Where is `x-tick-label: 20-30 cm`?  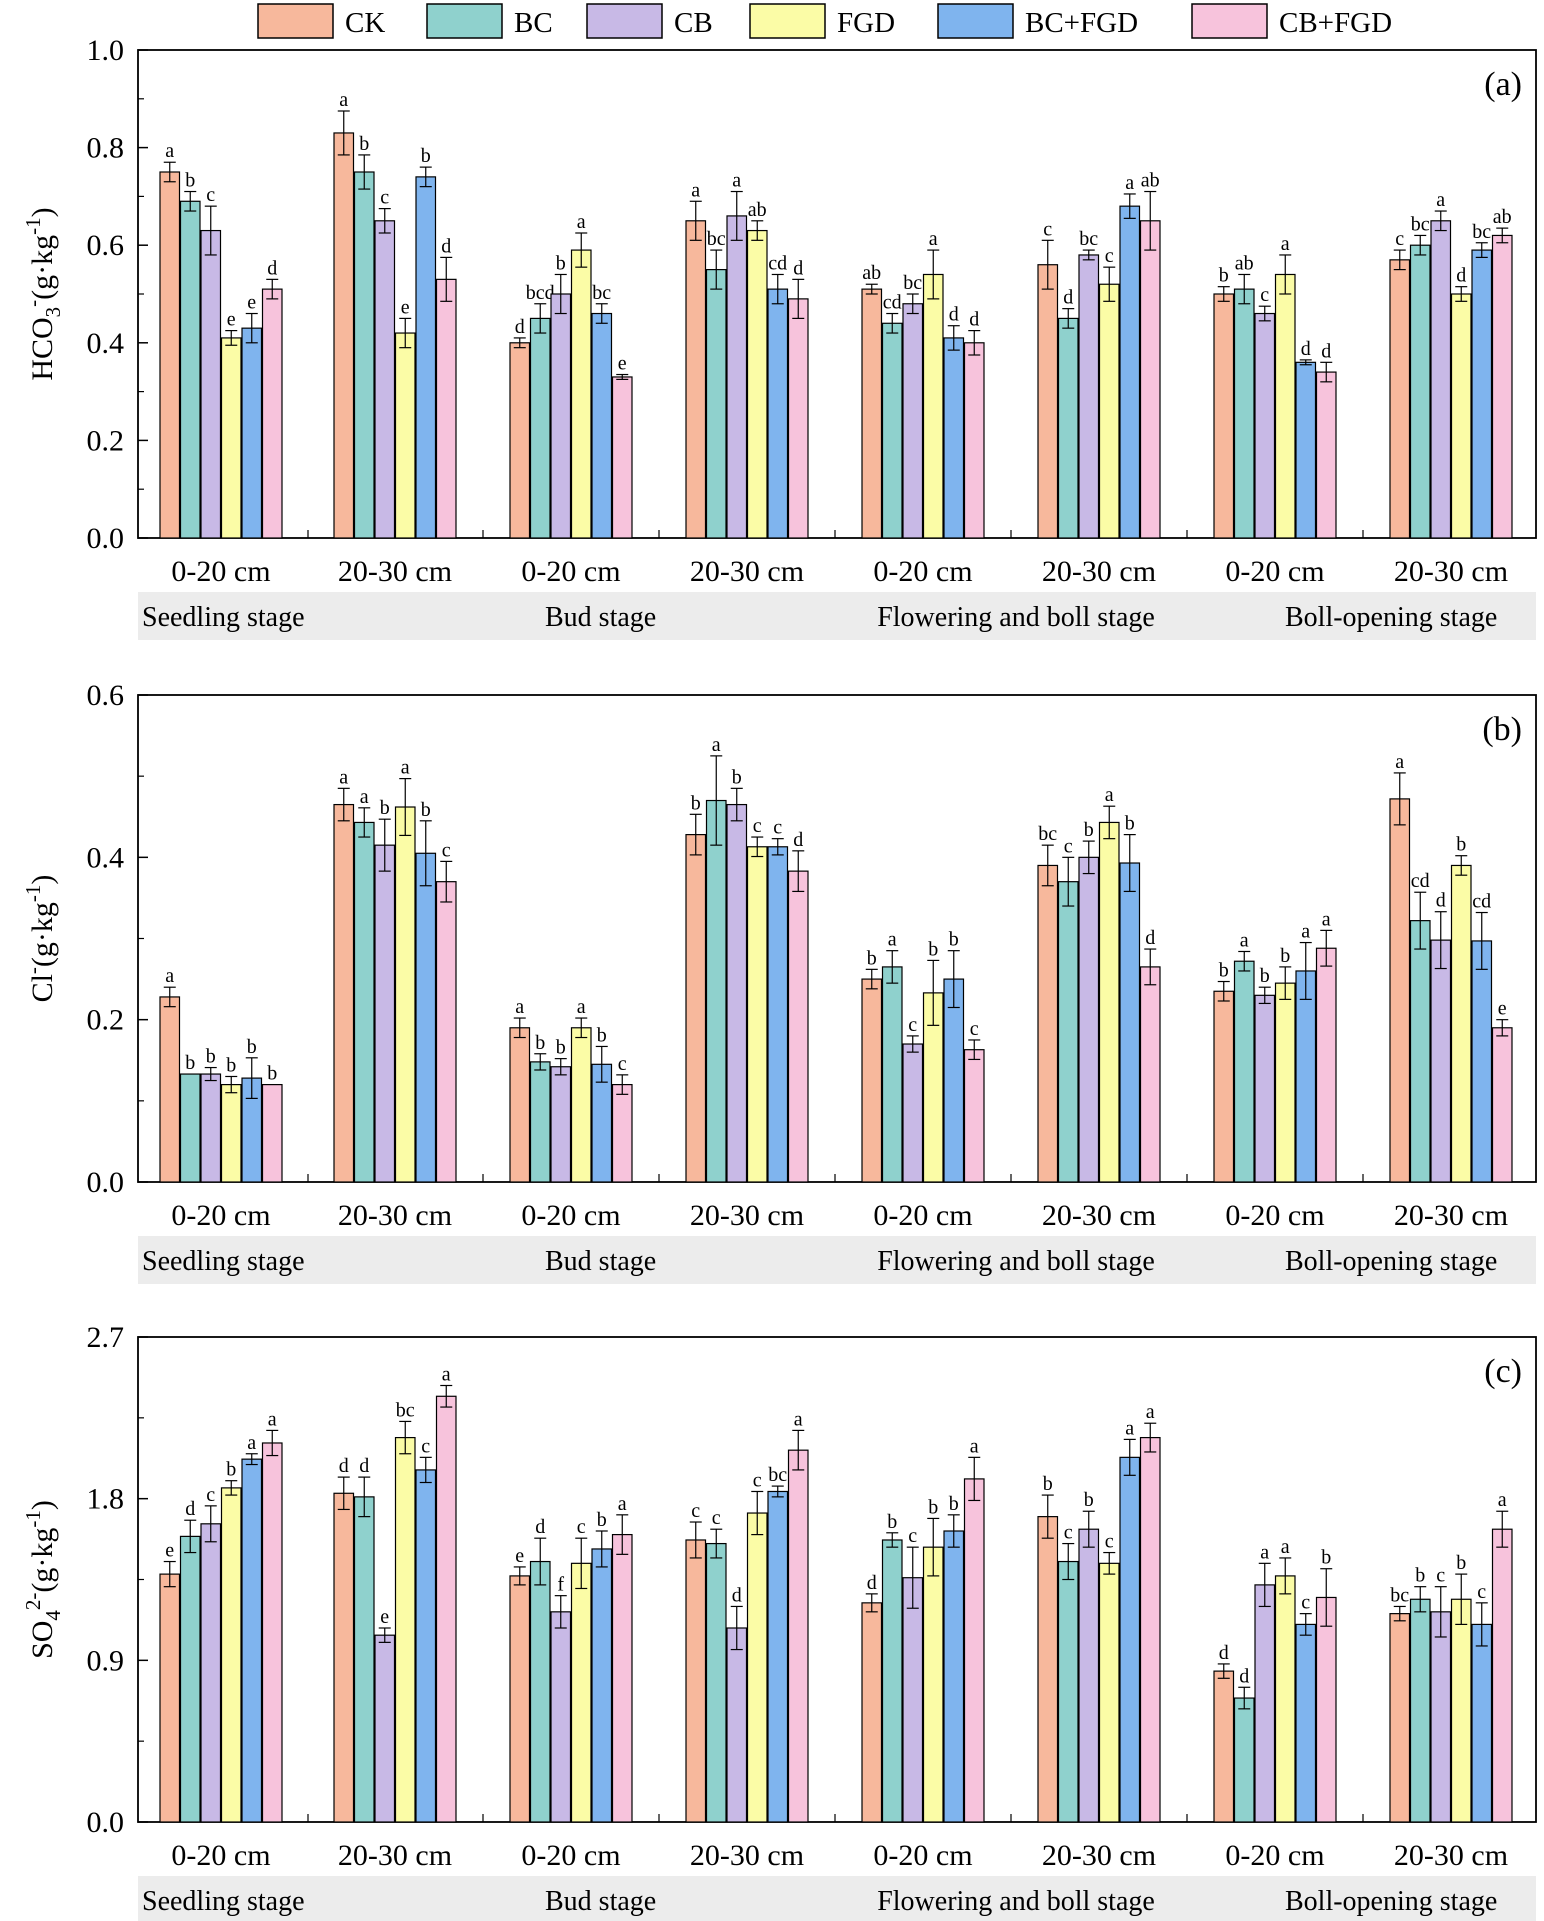
x-tick-label: 20-30 cm is located at coordinates (1451, 1855).